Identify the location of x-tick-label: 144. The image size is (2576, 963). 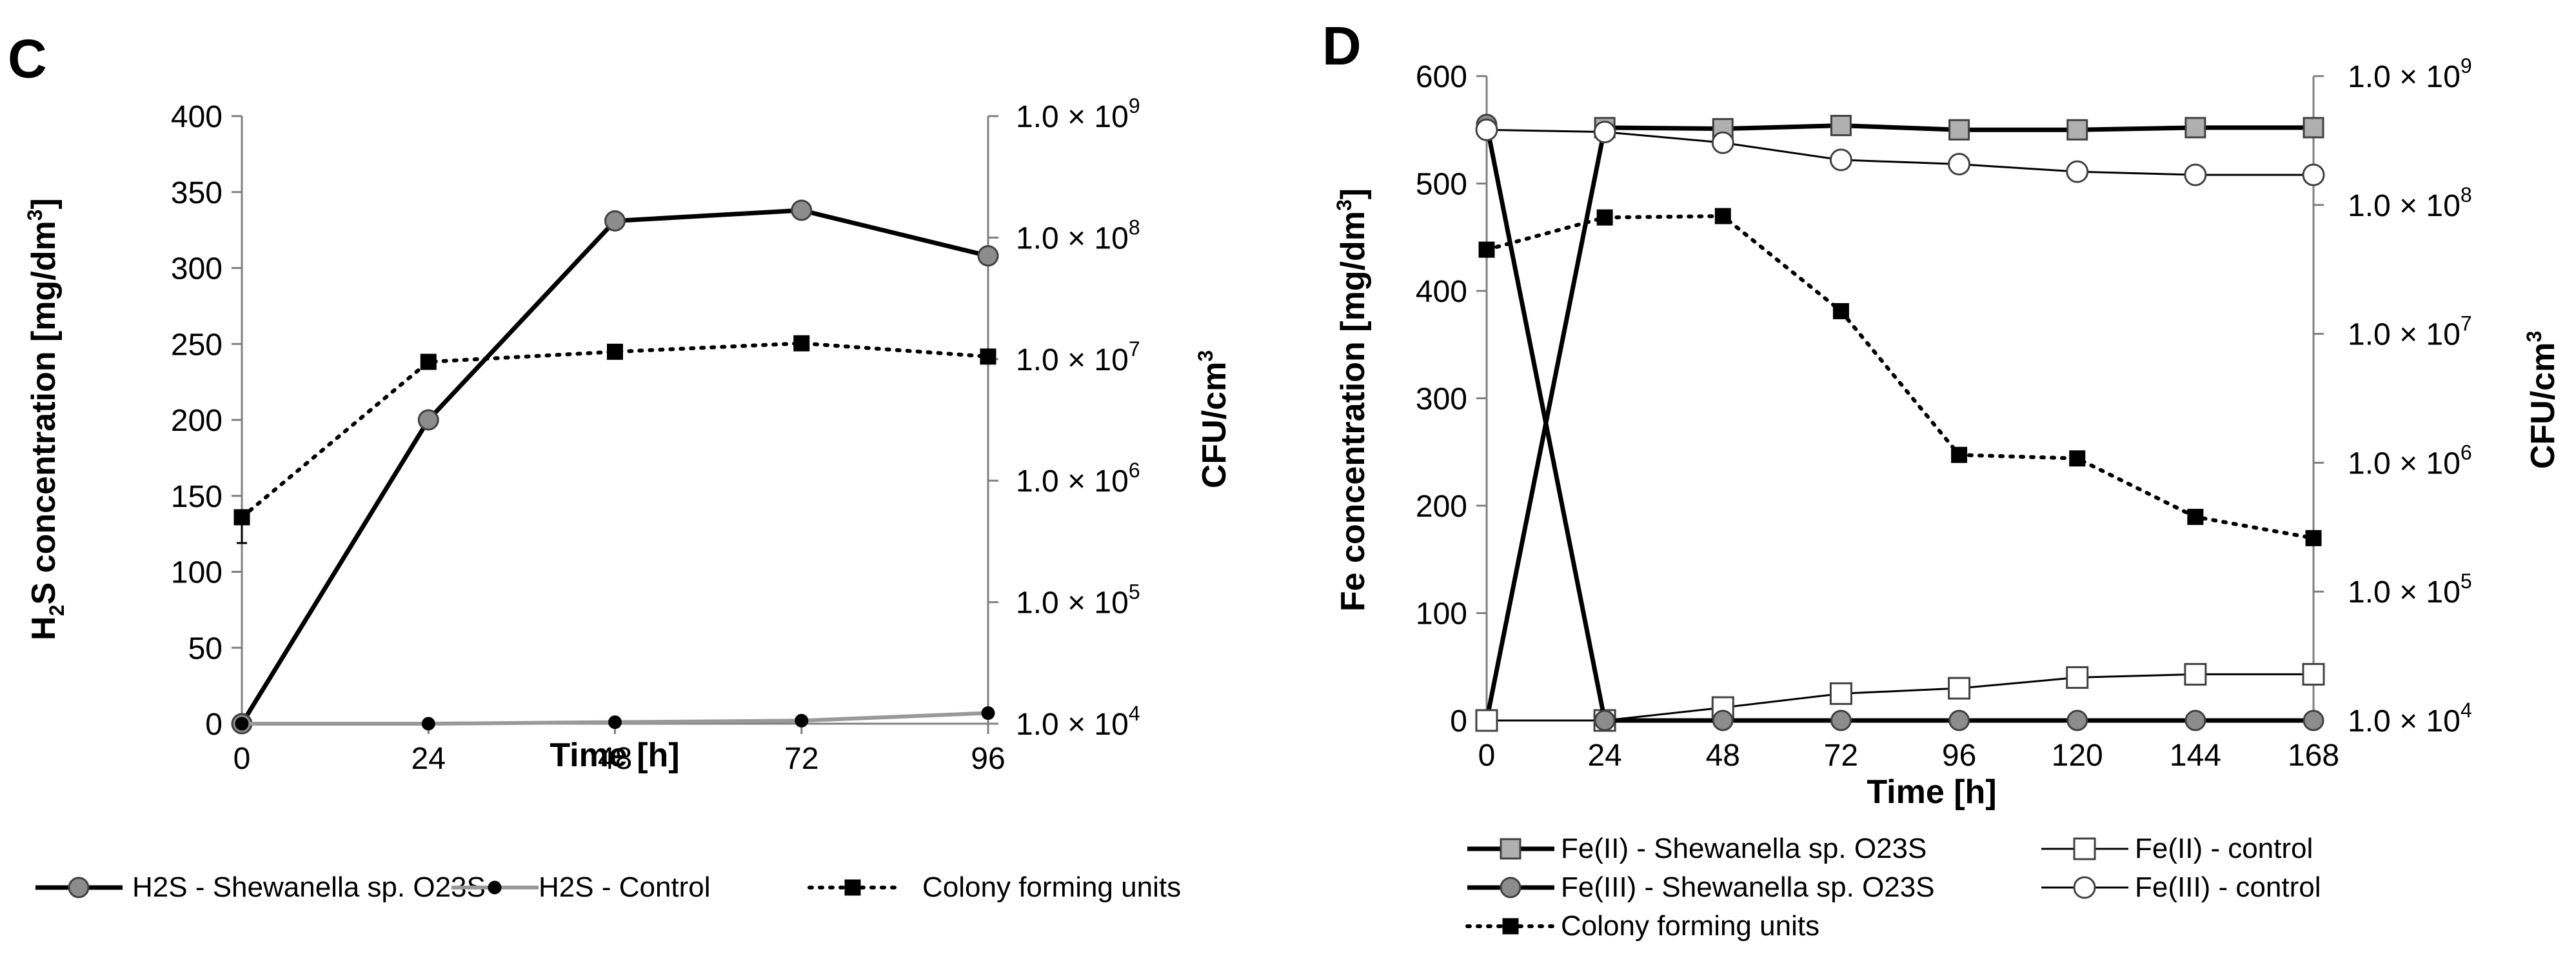
(2195, 756).